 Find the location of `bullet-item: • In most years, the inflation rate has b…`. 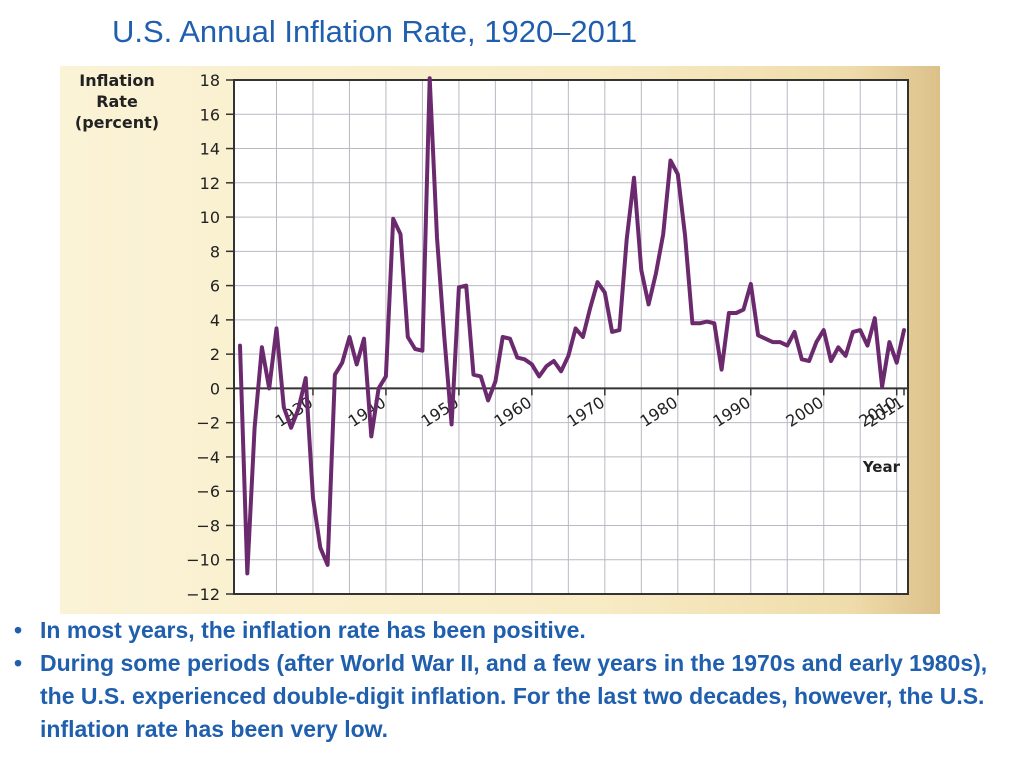

bullet-item: • In most years, the inflation rate has b… is located at coordinates (514, 630).